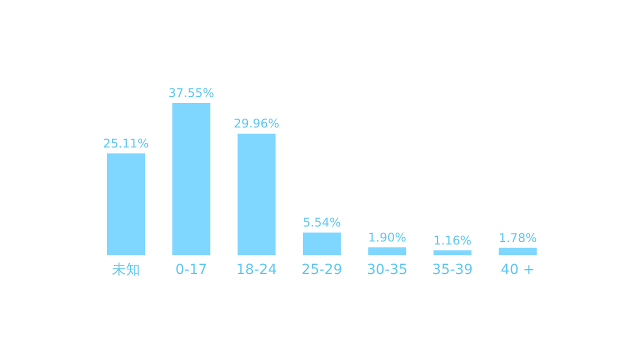 Image resolution: width=640 pixels, height=360 pixels. I want to click on x-tick-label: 35-39, so click(452, 270).